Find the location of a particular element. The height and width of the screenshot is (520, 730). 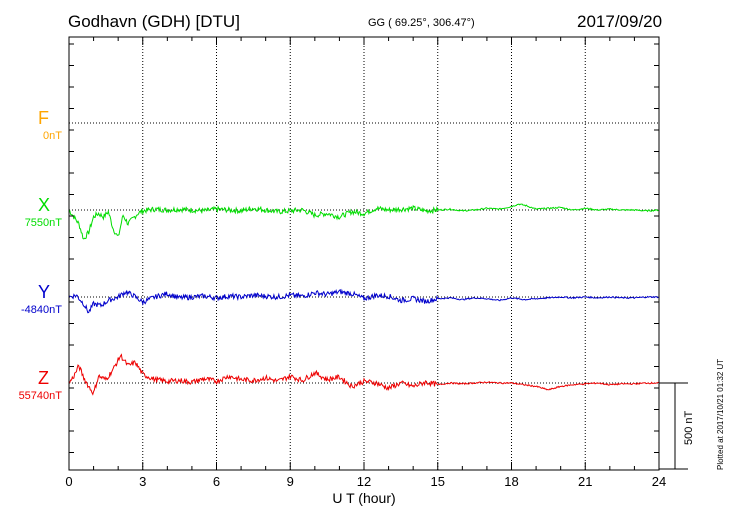

channel-y-baseline: -4840nT is located at coordinates (41, 310).